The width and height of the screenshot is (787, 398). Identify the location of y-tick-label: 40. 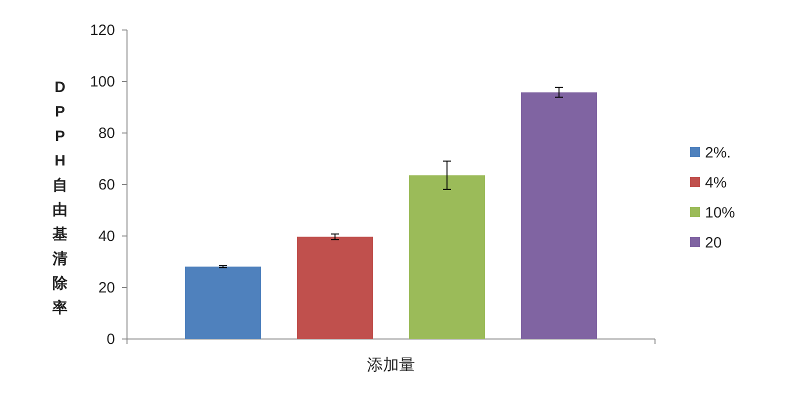
(106, 236).